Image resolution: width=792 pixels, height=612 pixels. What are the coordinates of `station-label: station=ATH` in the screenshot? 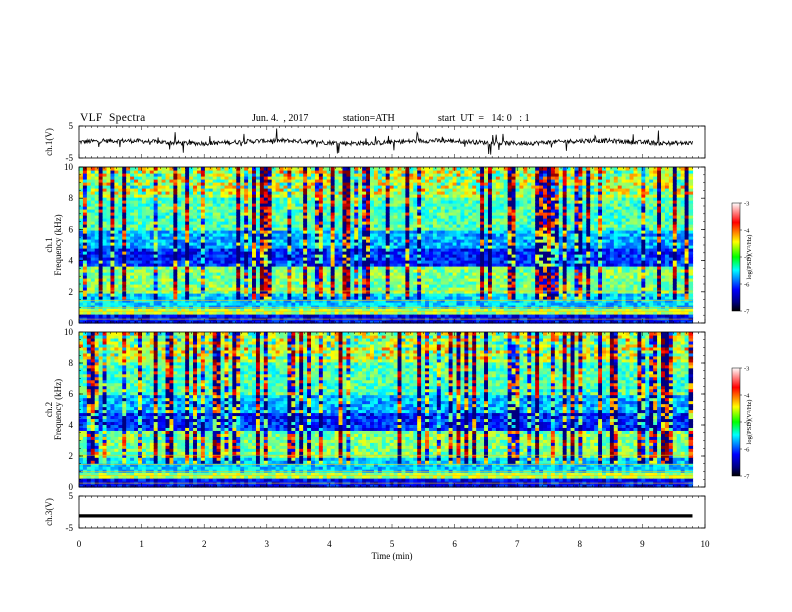 It's located at (369, 118).